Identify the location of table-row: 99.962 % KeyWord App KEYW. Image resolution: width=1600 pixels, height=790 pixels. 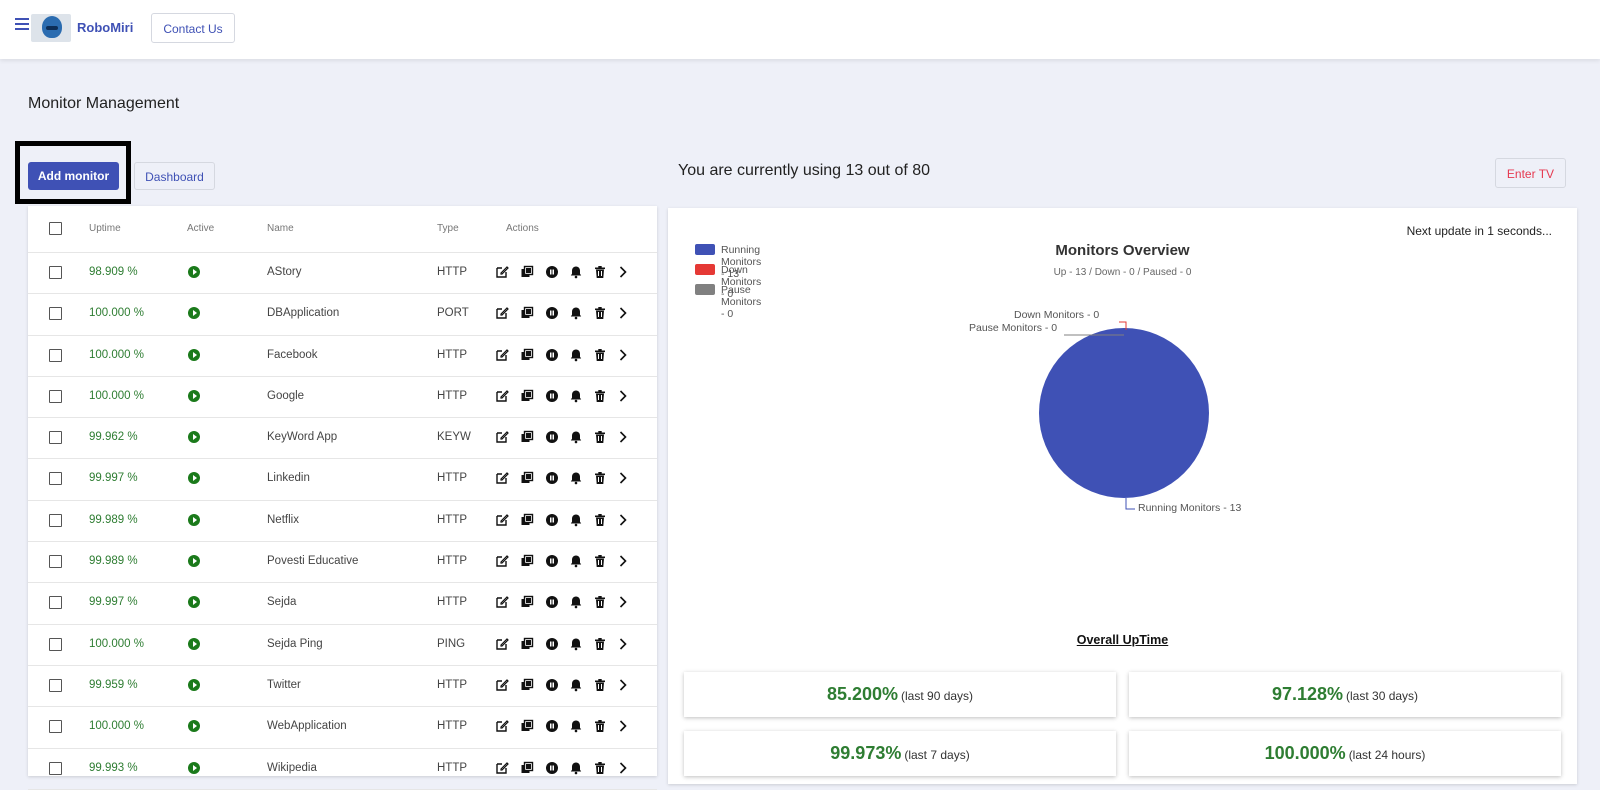
(342, 439).